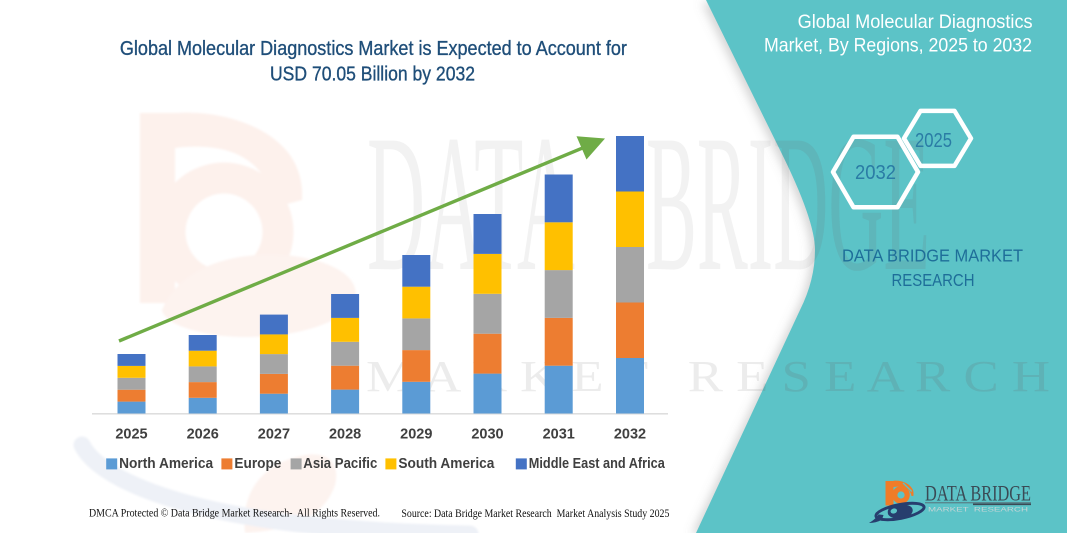 The width and height of the screenshot is (1067, 533). I want to click on svg-text: 2030, so click(487, 435).